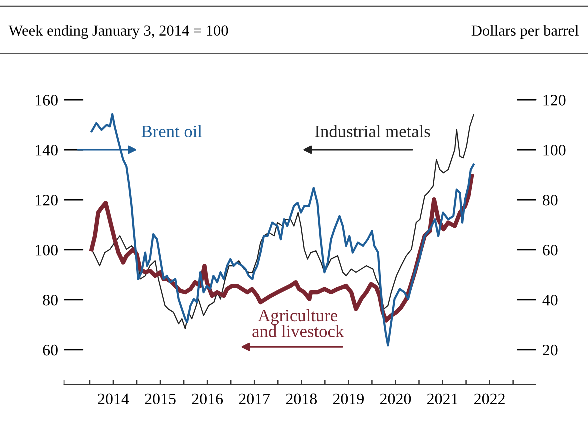 This screenshot has width=588, height=429. Describe the element at coordinates (47, 100) in the screenshot. I see `y-tick-label: 160` at that location.